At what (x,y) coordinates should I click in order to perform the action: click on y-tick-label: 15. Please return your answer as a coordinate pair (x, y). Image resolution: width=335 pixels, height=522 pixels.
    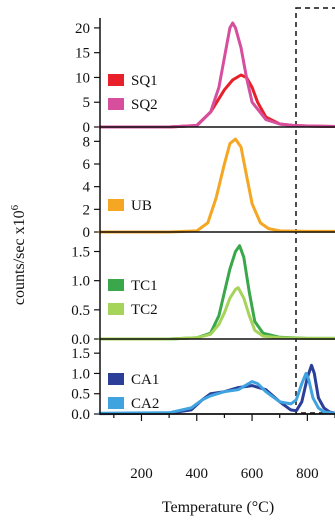
    Looking at the image, I should click on (82, 54).